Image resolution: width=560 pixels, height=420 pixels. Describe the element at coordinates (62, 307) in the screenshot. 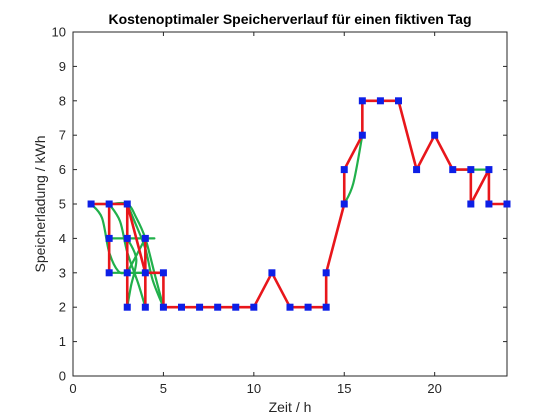

I see `y-tick-label: 2` at that location.